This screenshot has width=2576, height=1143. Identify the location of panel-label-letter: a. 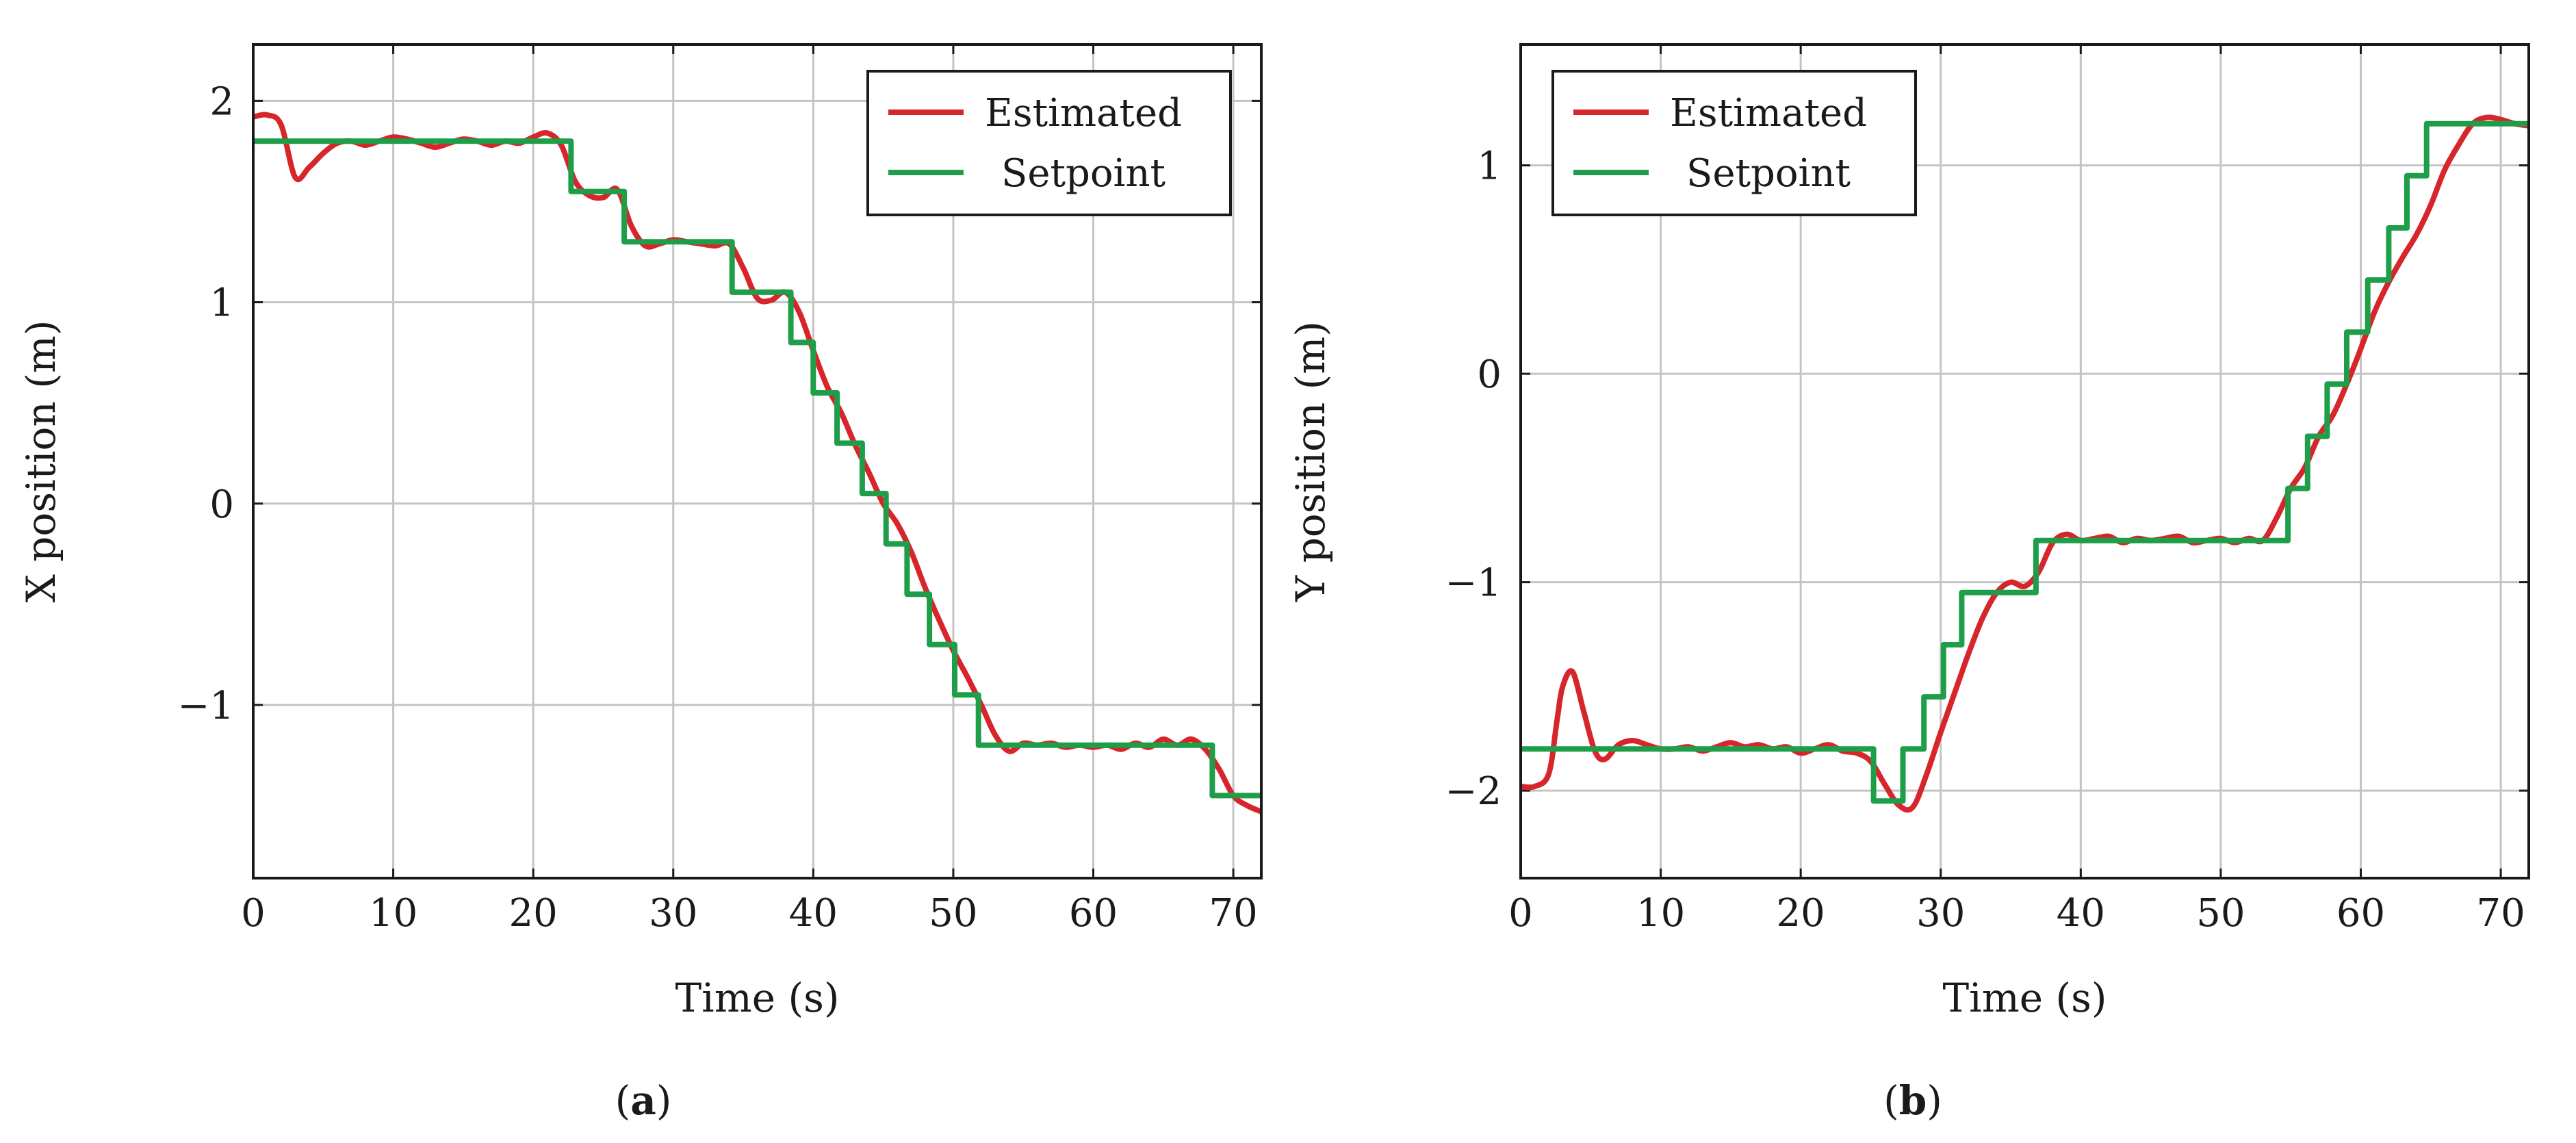
(643, 1100).